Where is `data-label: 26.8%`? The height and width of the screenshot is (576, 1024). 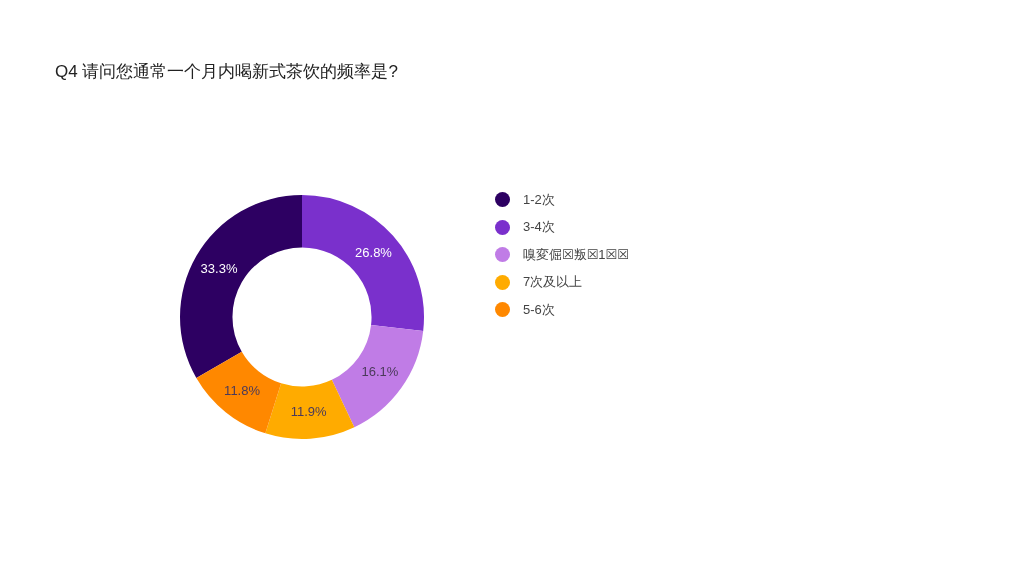 data-label: 26.8% is located at coordinates (374, 252).